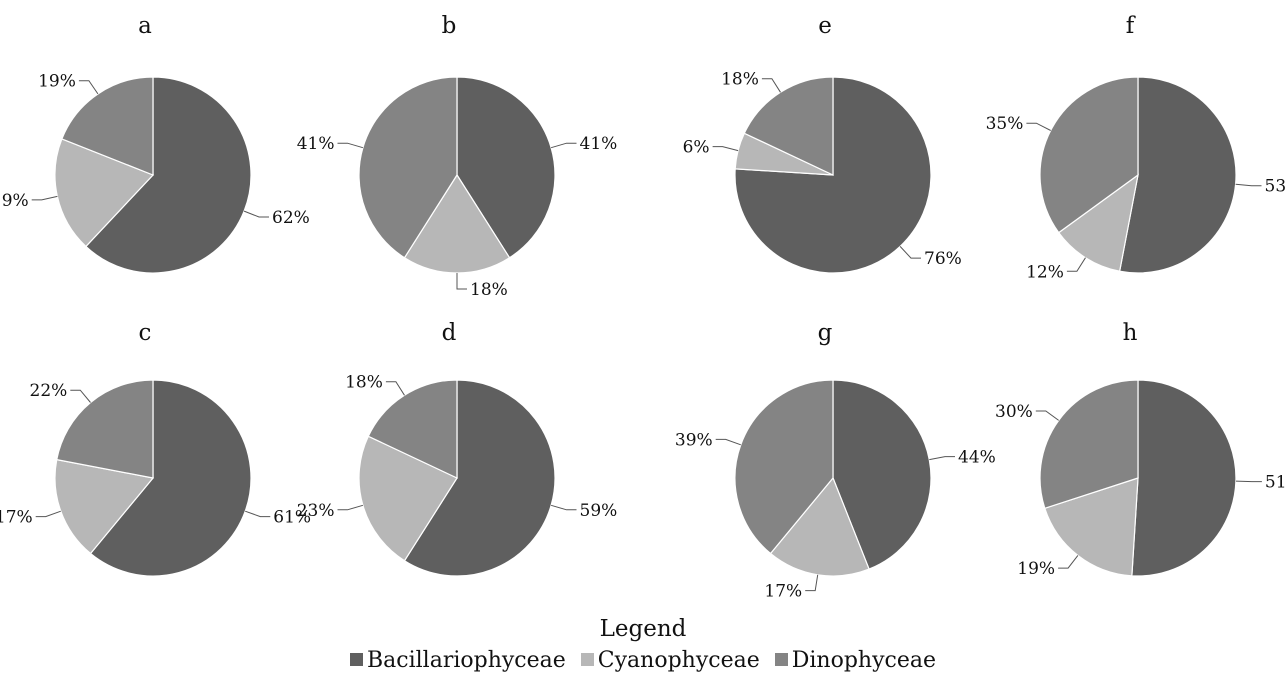 Image resolution: width=1286 pixels, height=679 pixels. Describe the element at coordinates (88, 87) in the screenshot. I see `leader-line-a-dinophyceae` at that location.